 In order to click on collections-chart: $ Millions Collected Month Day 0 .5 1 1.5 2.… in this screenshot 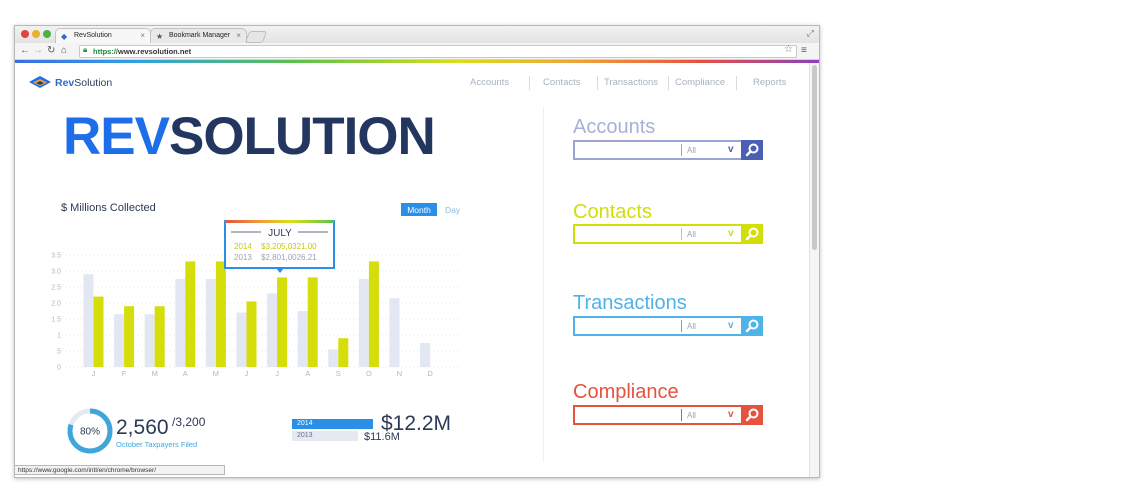, I will do `click(256, 290)`.